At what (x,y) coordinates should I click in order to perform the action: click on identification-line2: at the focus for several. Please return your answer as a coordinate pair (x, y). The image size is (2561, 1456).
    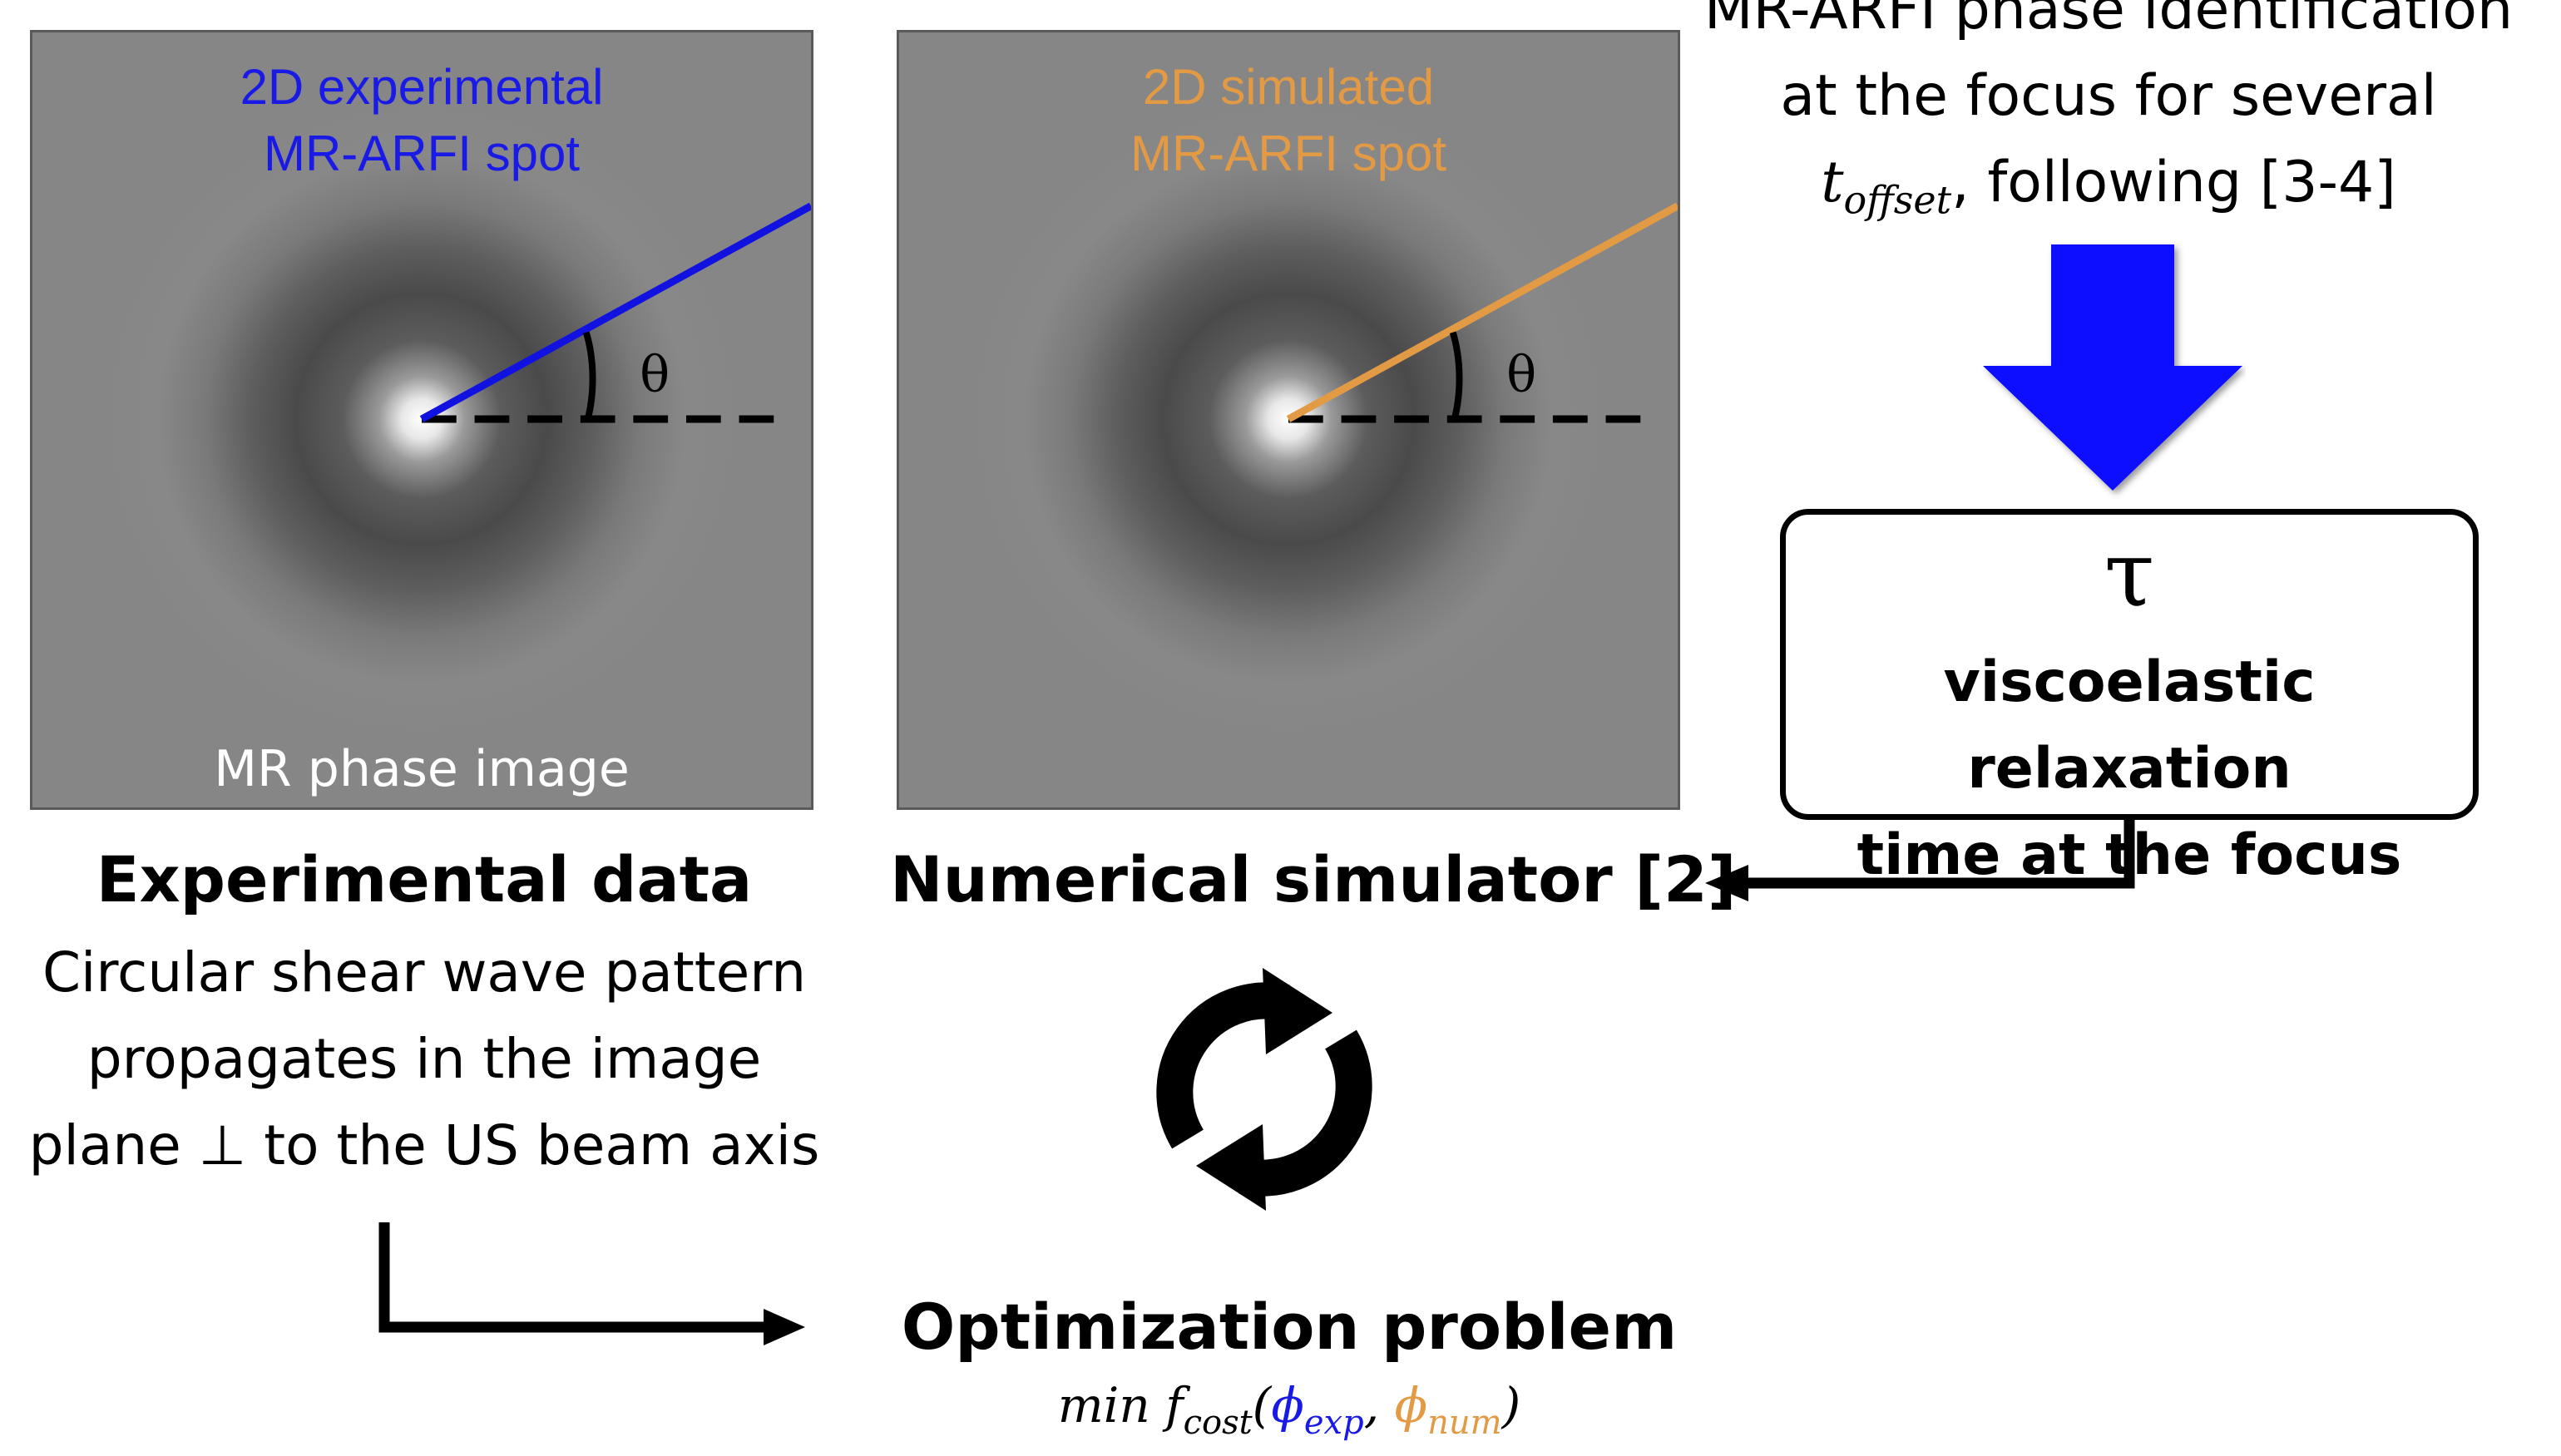
    Looking at the image, I should click on (2109, 96).